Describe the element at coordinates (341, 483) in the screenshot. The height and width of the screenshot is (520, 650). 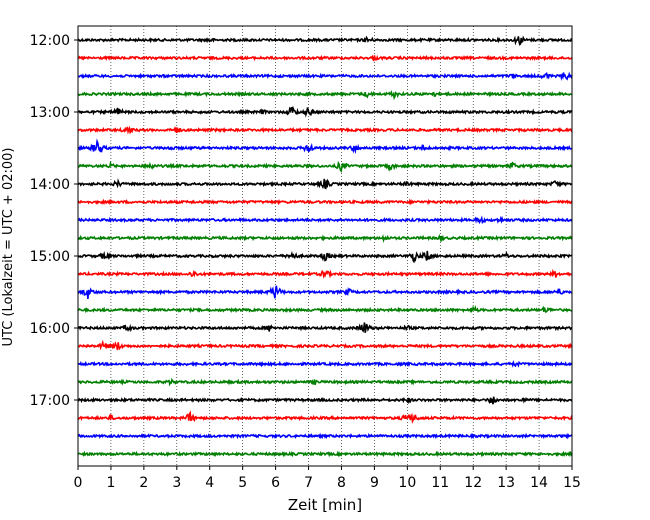
I see `x-tick-label: 8` at that location.